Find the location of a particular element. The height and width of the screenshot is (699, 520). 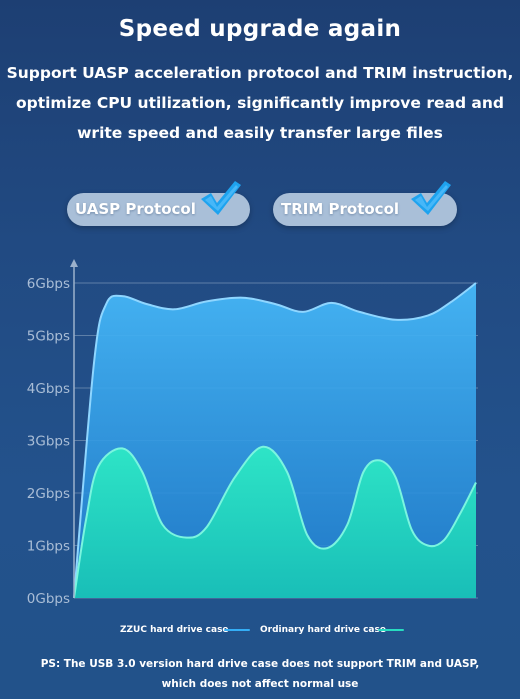

legend-label-ordinary: Ordinary hard drive case is located at coordinates (323, 630).